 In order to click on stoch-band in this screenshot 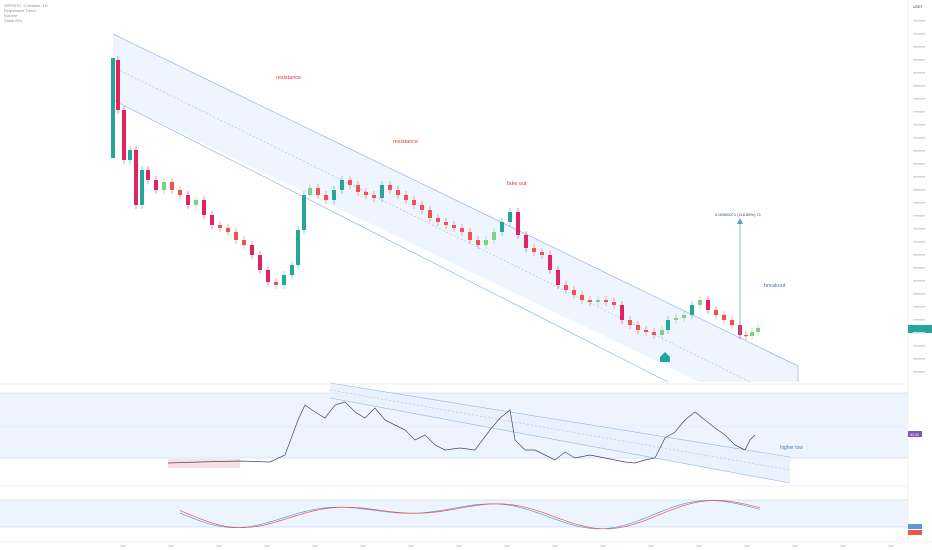, I will do `click(454, 513)`.